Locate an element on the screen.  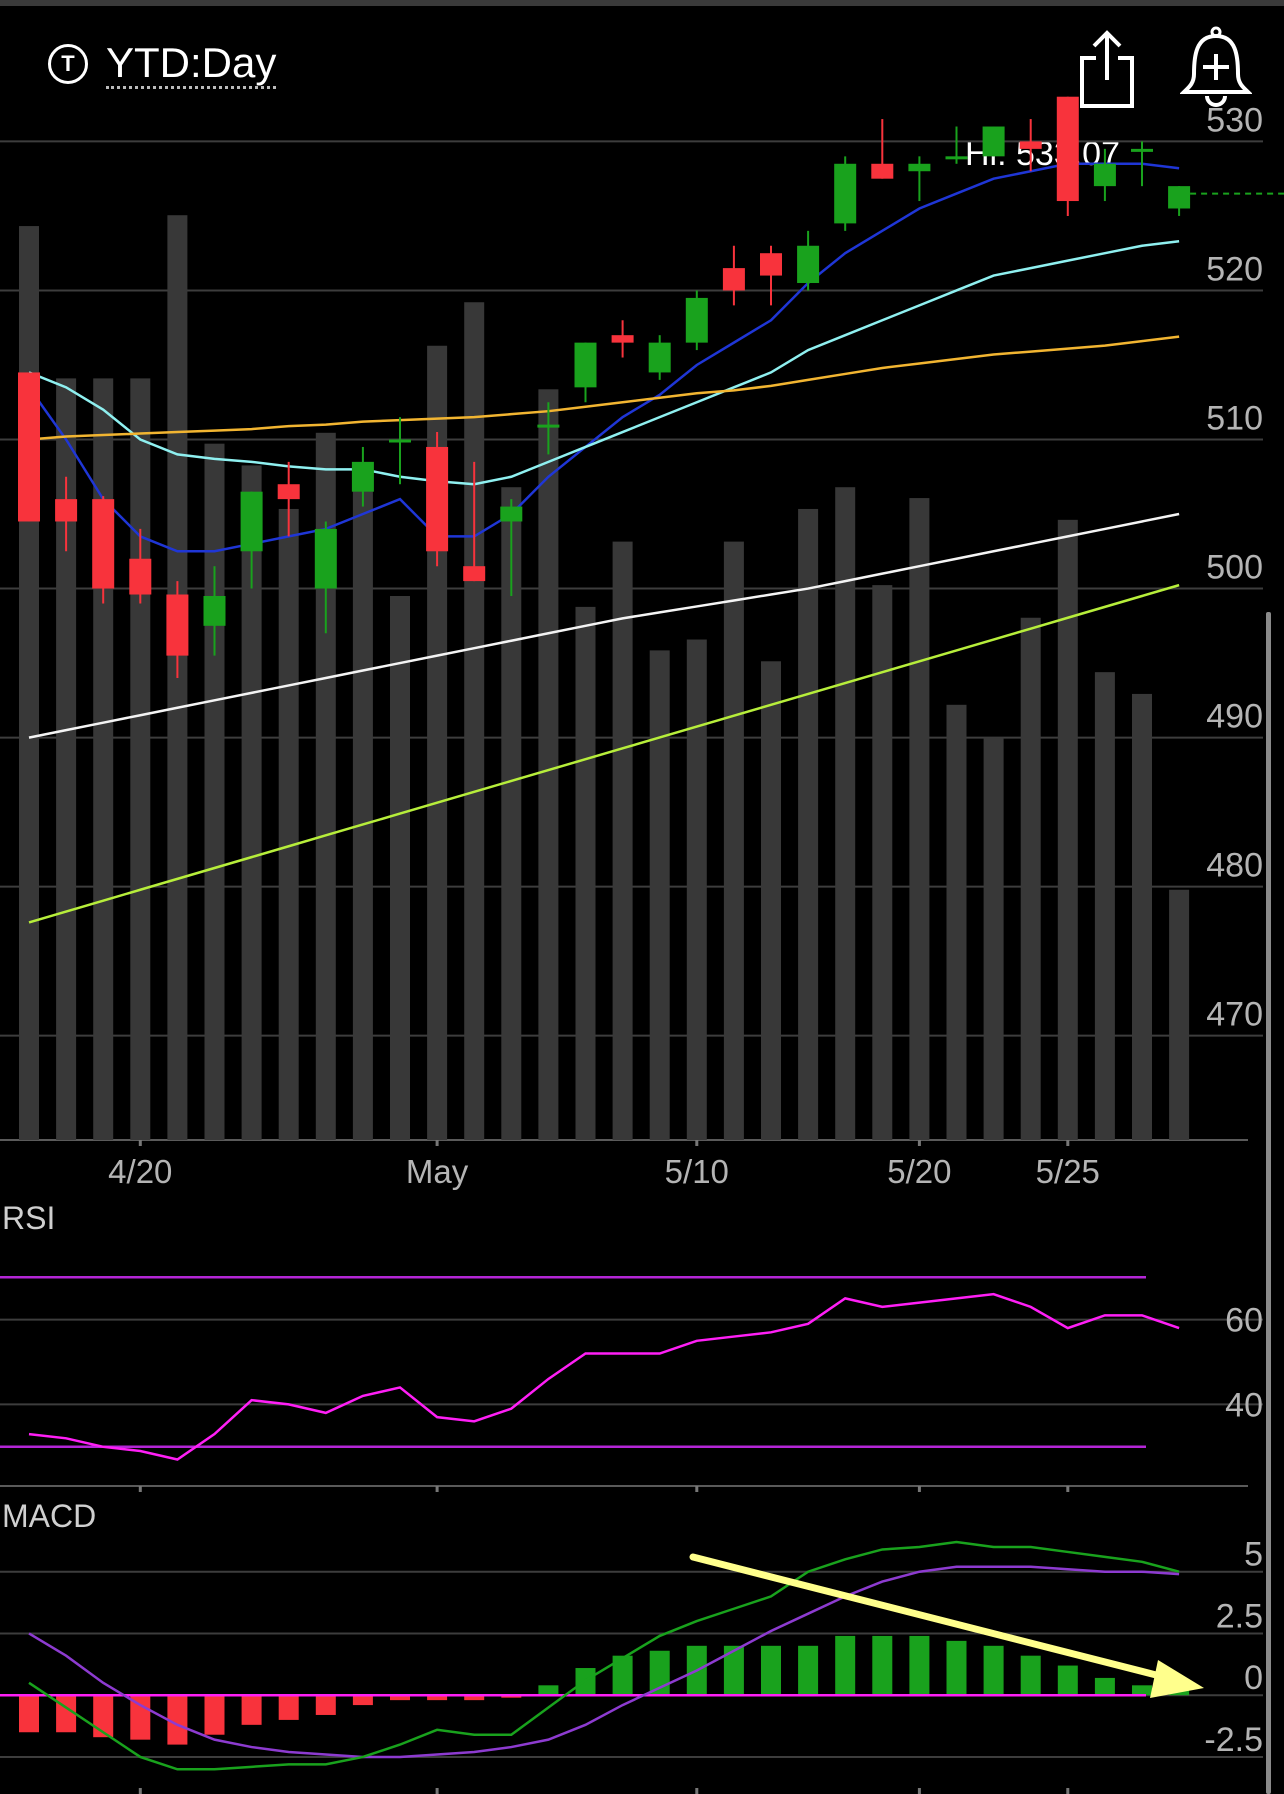
share-icon is located at coordinates (1107, 69).